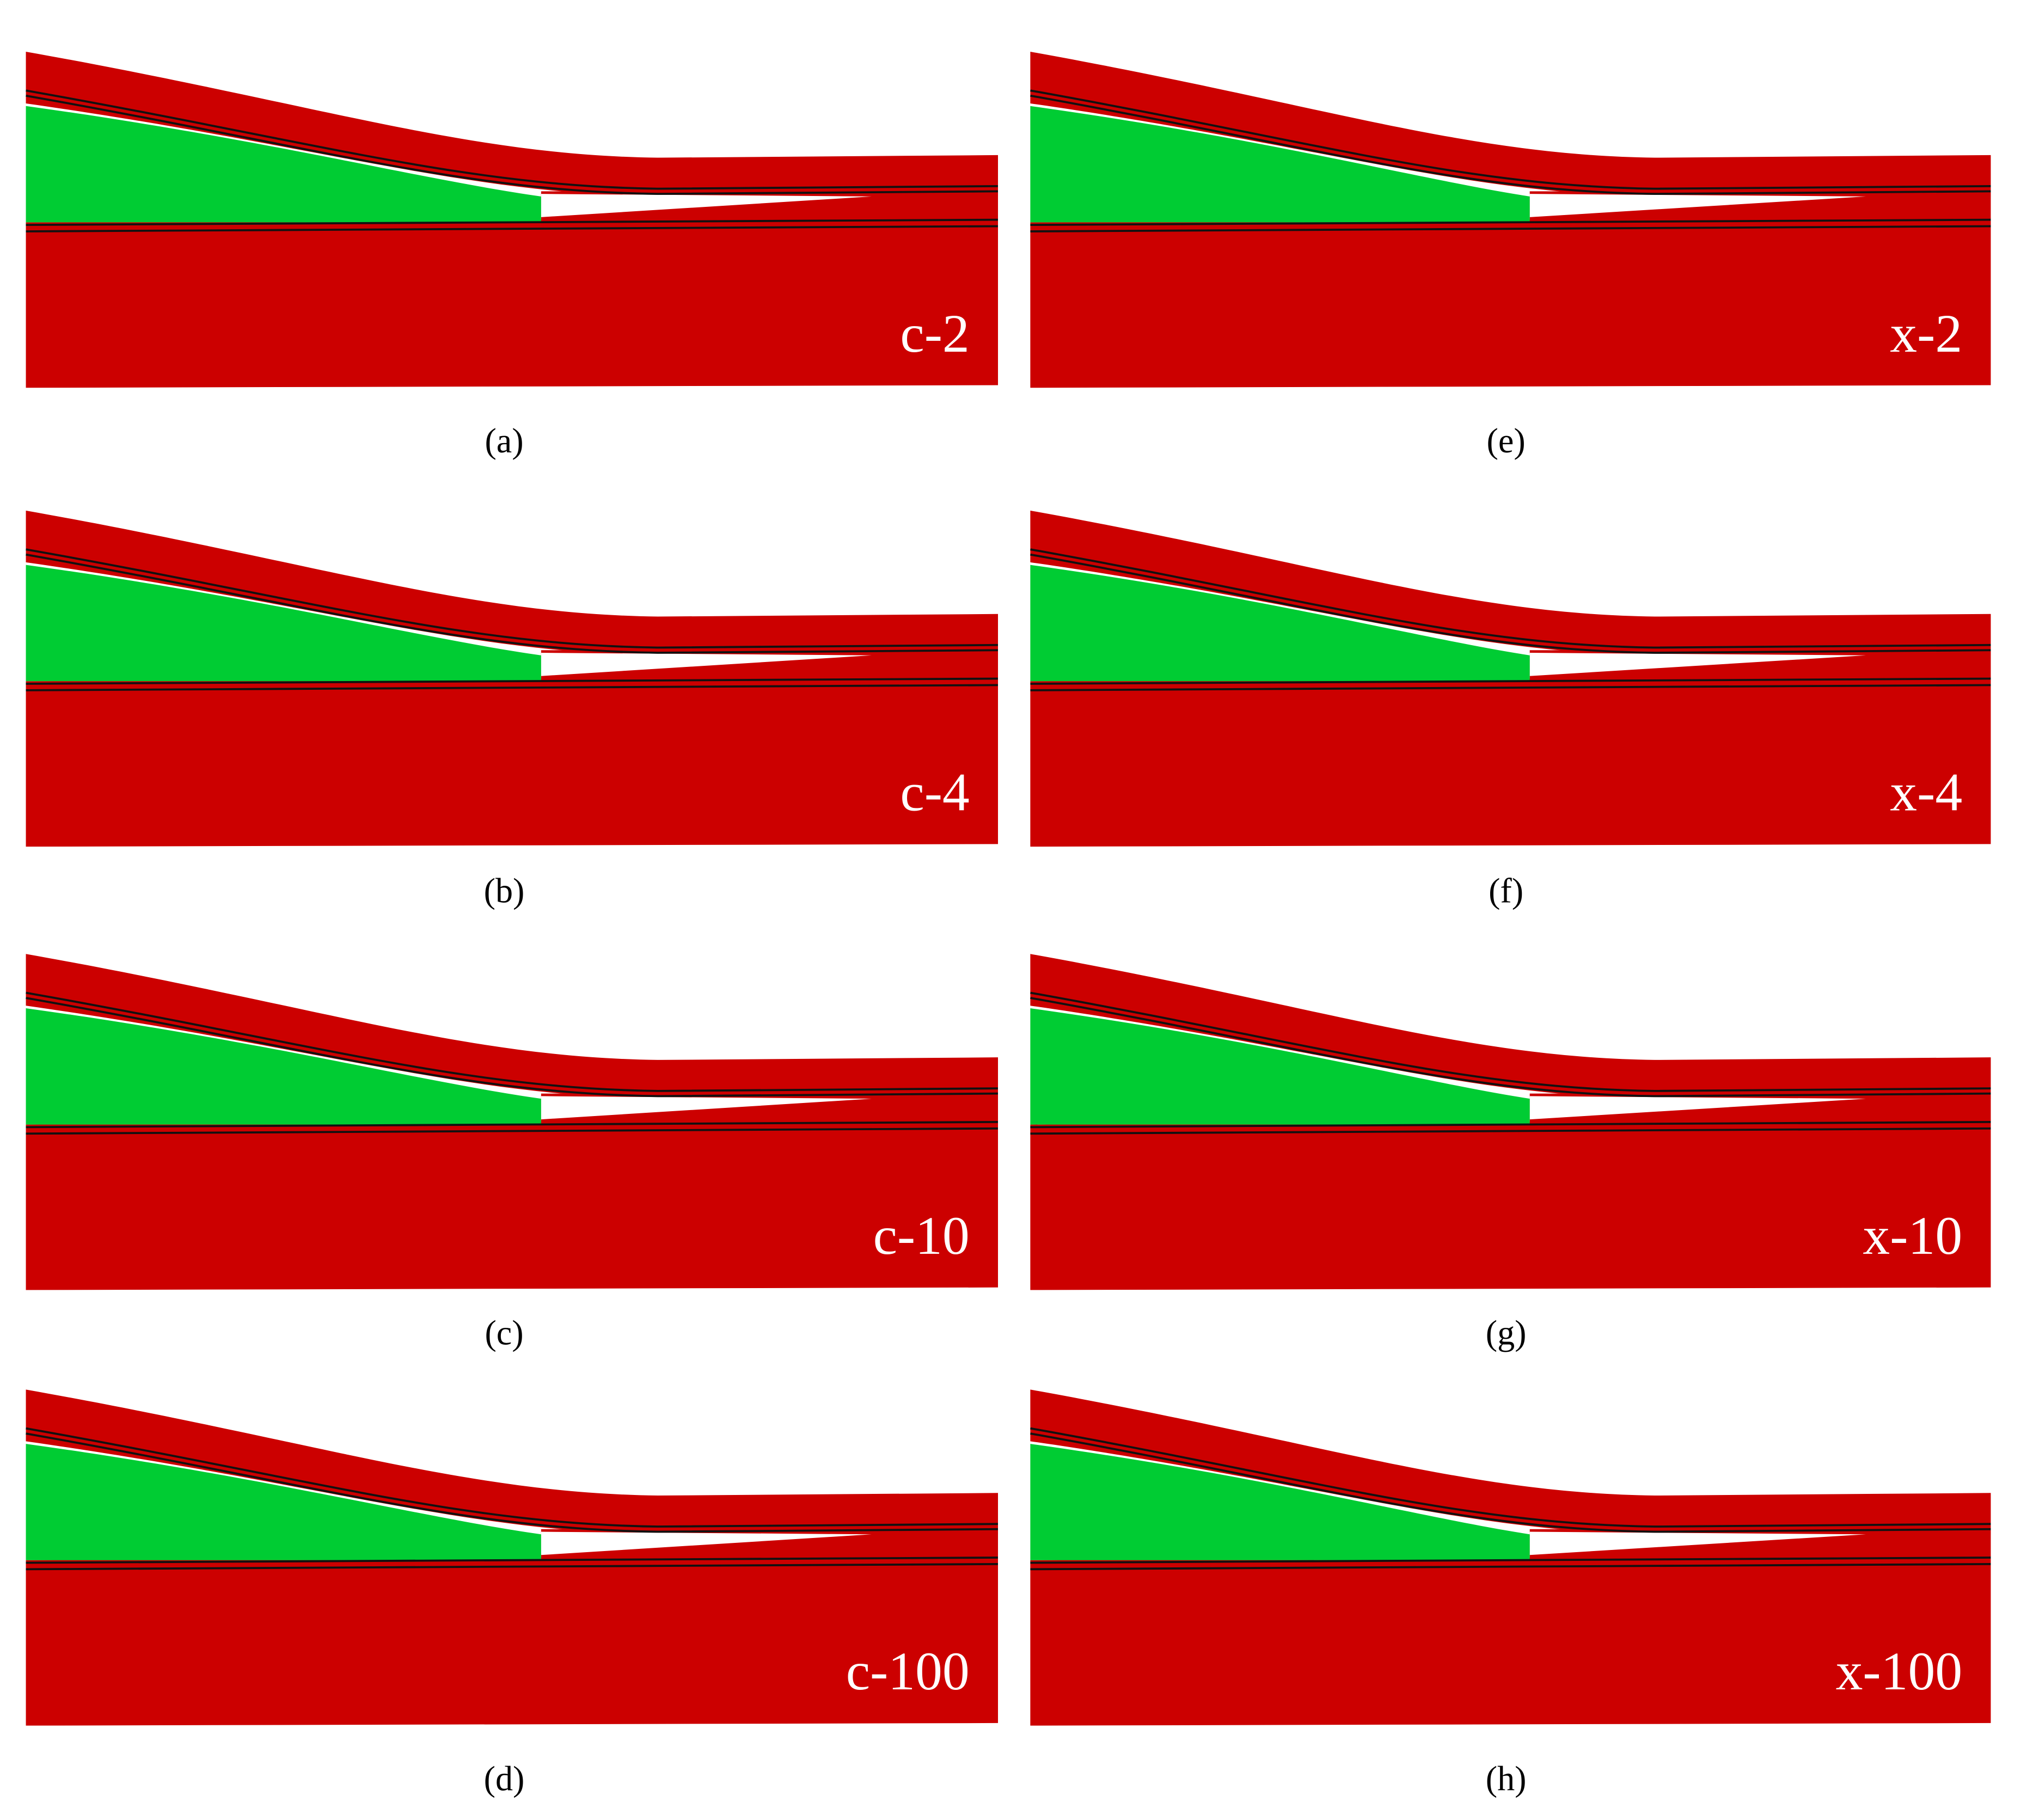  I want to click on panel-label: c-10, so click(921, 1235).